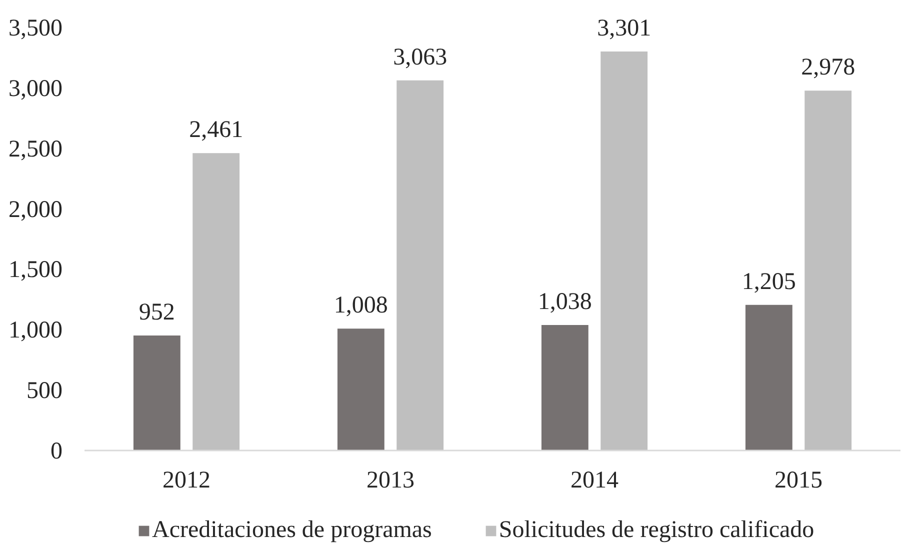 This screenshot has width=902, height=544. I want to click on y-tick-label: 2,000, so click(35, 209).